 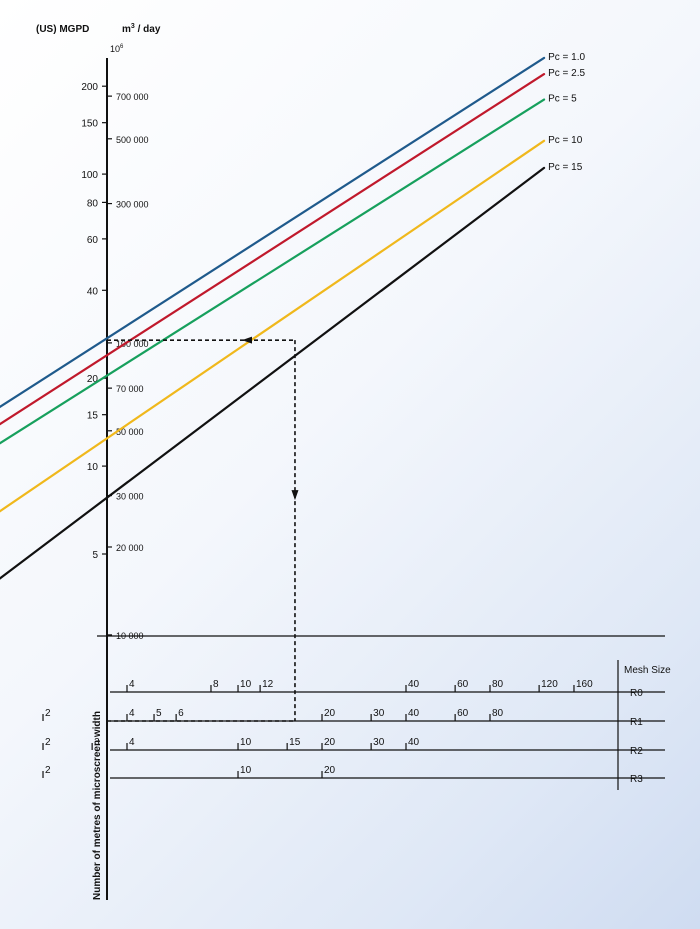 I want to click on m3-tick-label: 700 000, so click(x=132, y=97).